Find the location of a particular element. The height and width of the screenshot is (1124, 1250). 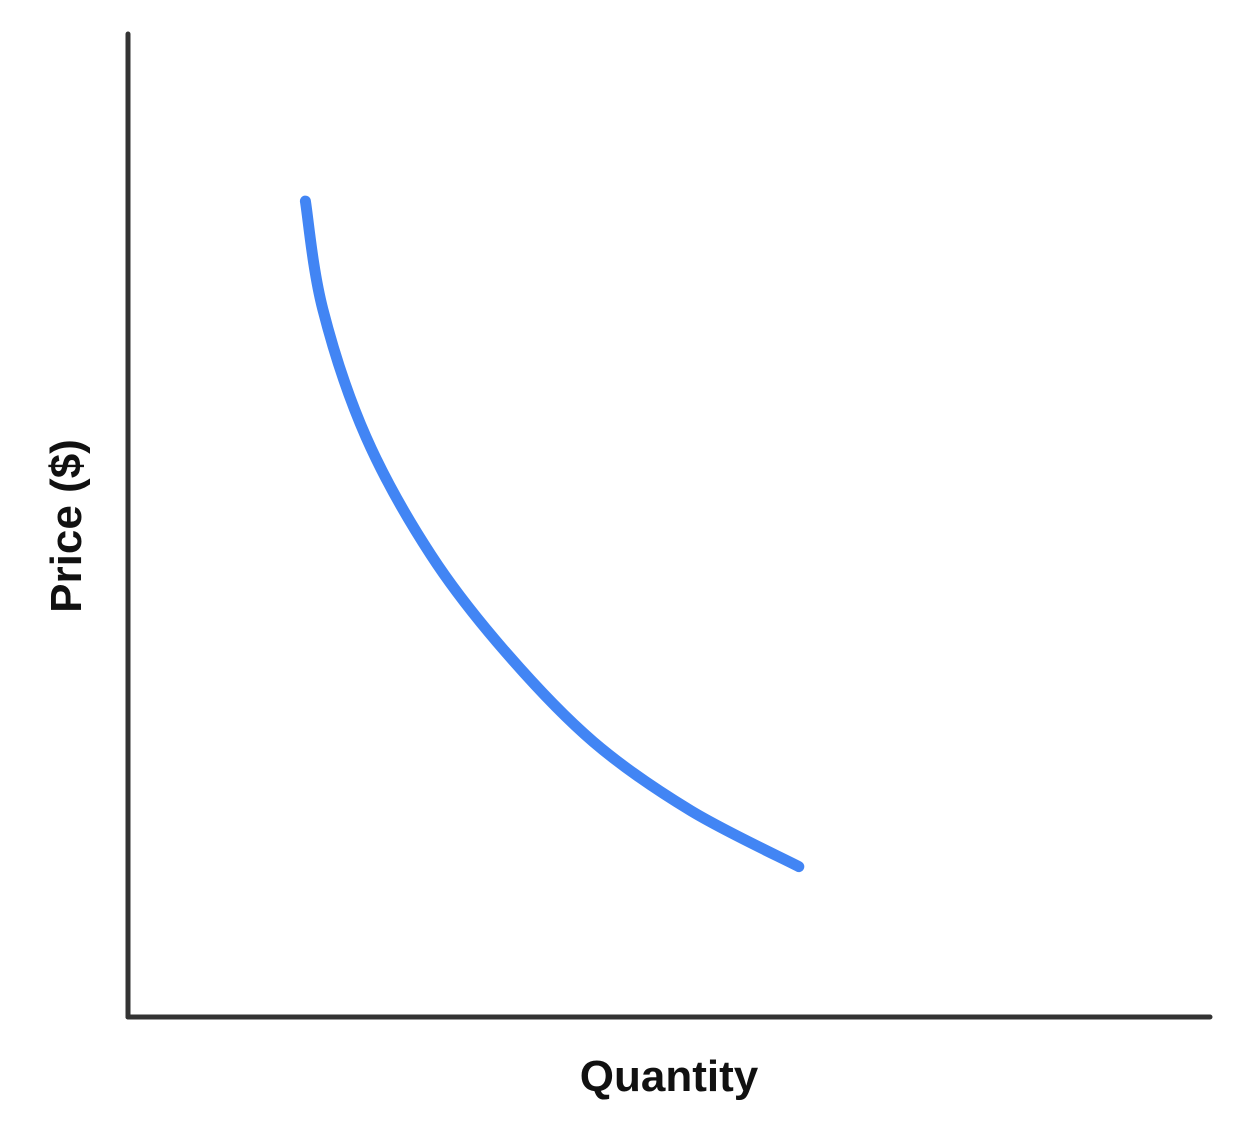

x-axis-title: Quantity is located at coordinates (669, 1076).